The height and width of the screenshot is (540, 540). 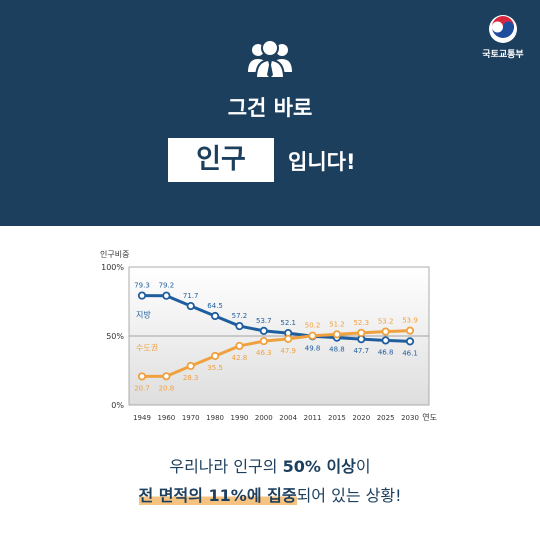 I want to click on data-label: 47.7, so click(x=361, y=351).